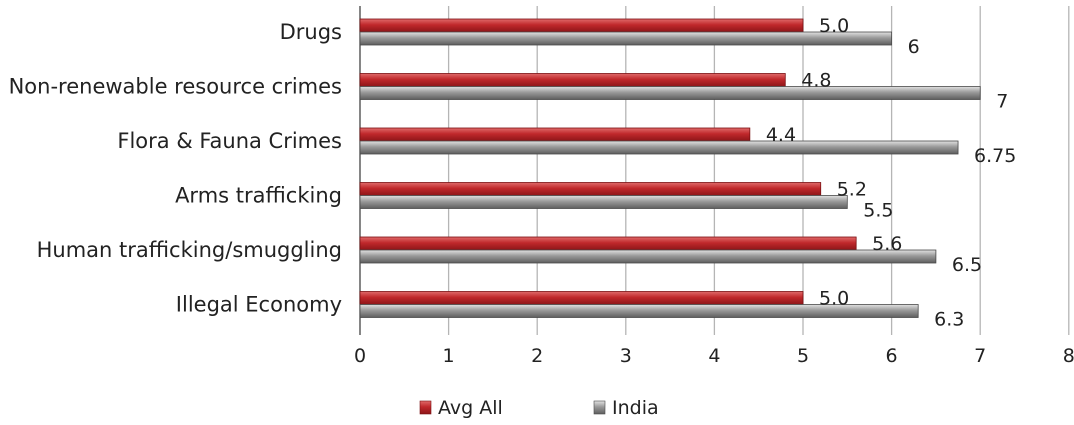 The image size is (1074, 425). I want to click on data-label-india-human-trafficking-smuggling: 6.5, so click(967, 265).